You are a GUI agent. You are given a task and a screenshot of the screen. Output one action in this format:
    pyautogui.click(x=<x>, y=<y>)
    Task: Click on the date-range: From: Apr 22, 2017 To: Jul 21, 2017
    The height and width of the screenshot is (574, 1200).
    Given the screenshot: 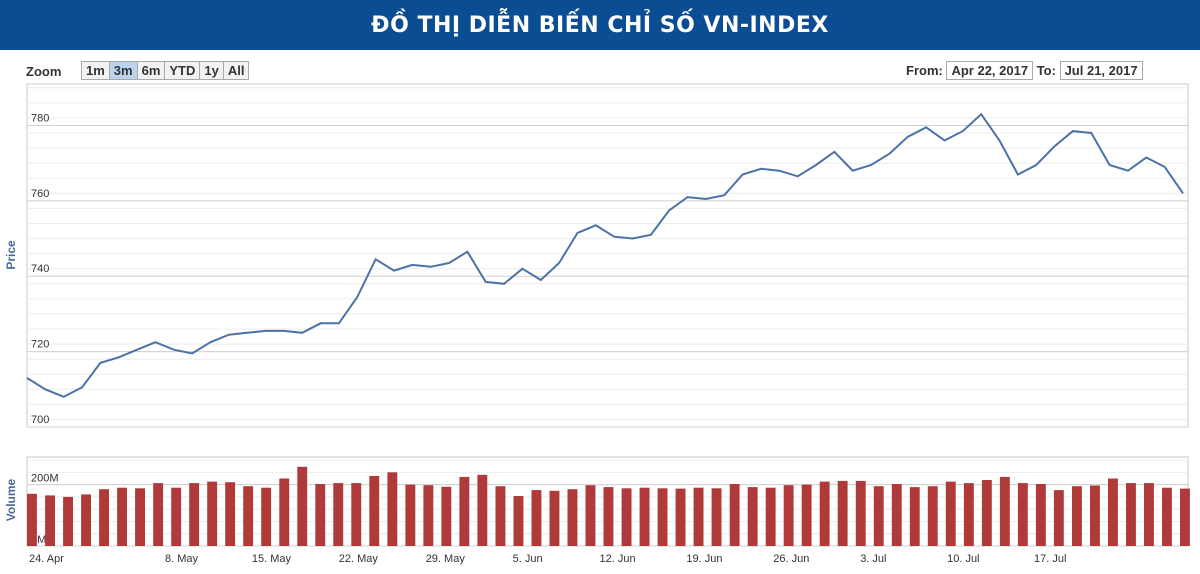 What is the action you would take?
    pyautogui.click(x=1024, y=70)
    